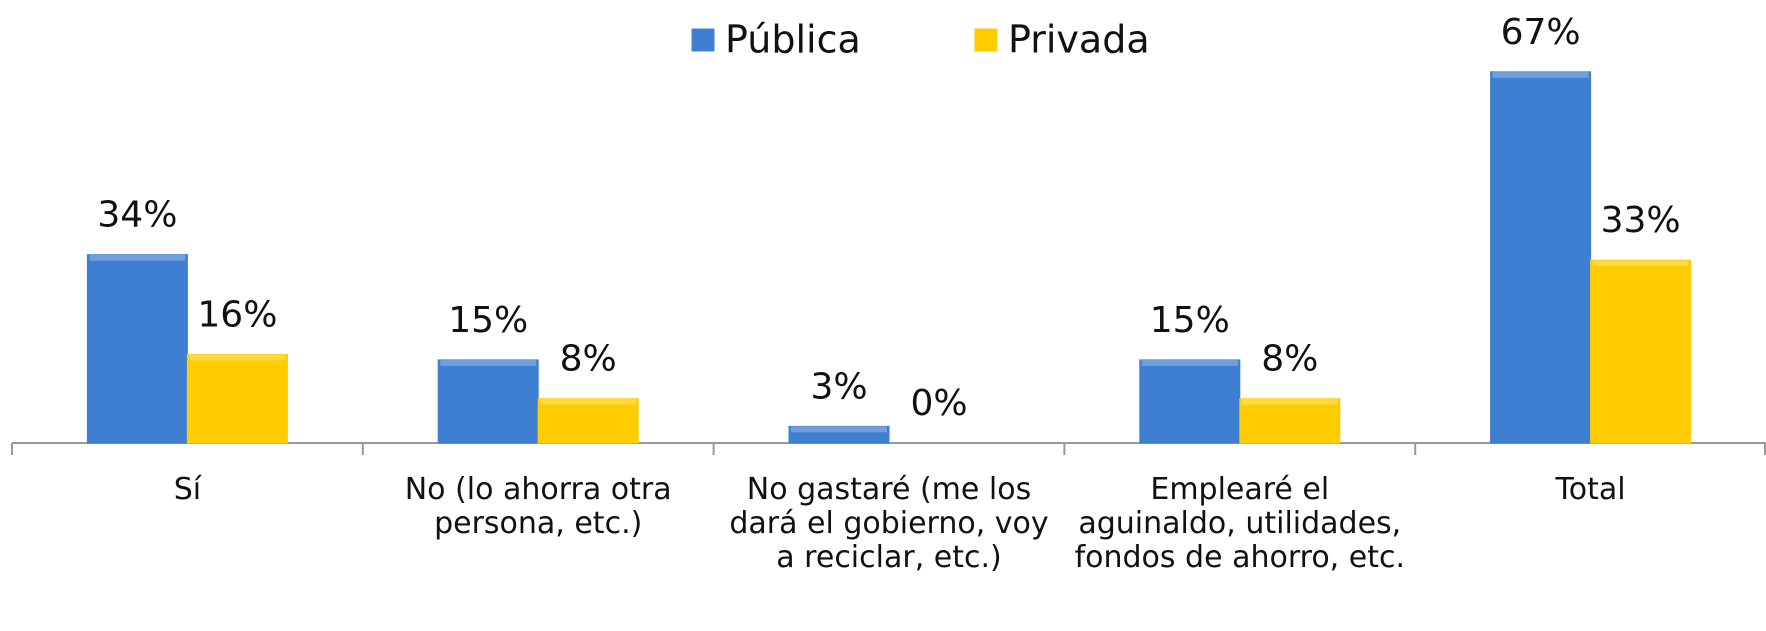  What do you see at coordinates (187, 489) in the screenshot?
I see `x-tick-label: Sí` at bounding box center [187, 489].